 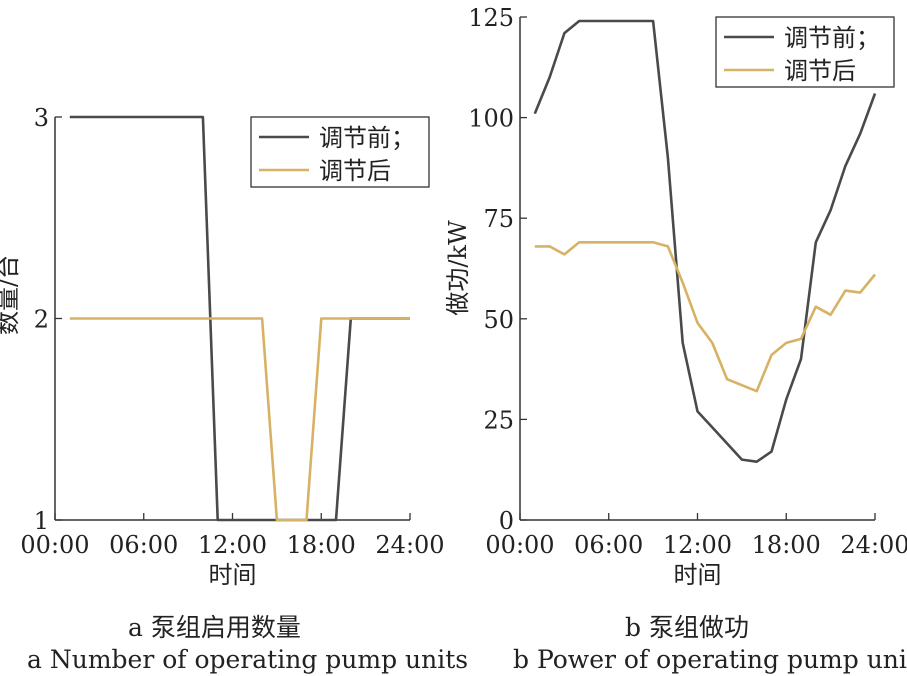 I want to click on caption-a-chinese: a 泵组启用数量, so click(x=214, y=627).